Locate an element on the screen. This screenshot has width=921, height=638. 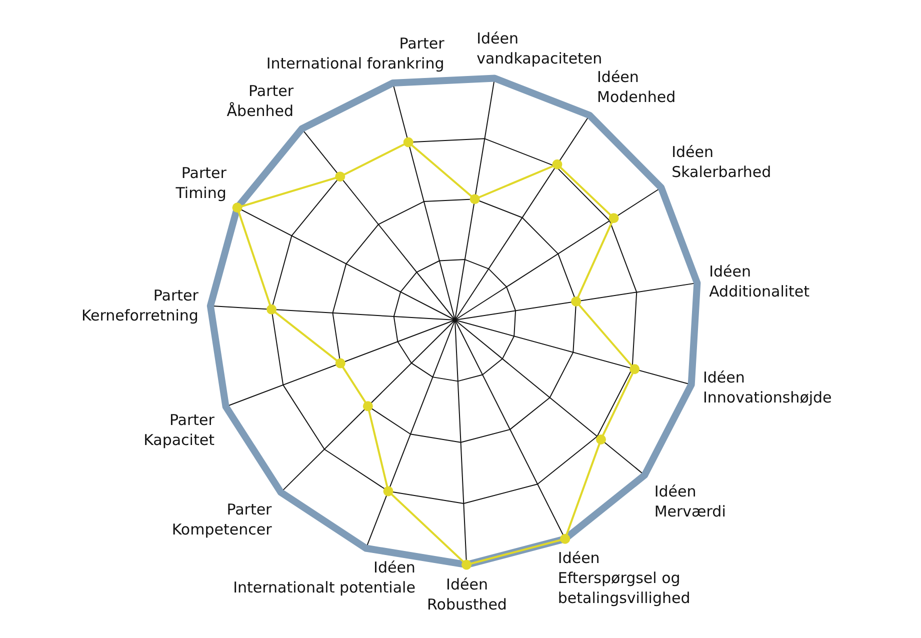
spoke-label: Parter Timing is located at coordinates (201, 183).